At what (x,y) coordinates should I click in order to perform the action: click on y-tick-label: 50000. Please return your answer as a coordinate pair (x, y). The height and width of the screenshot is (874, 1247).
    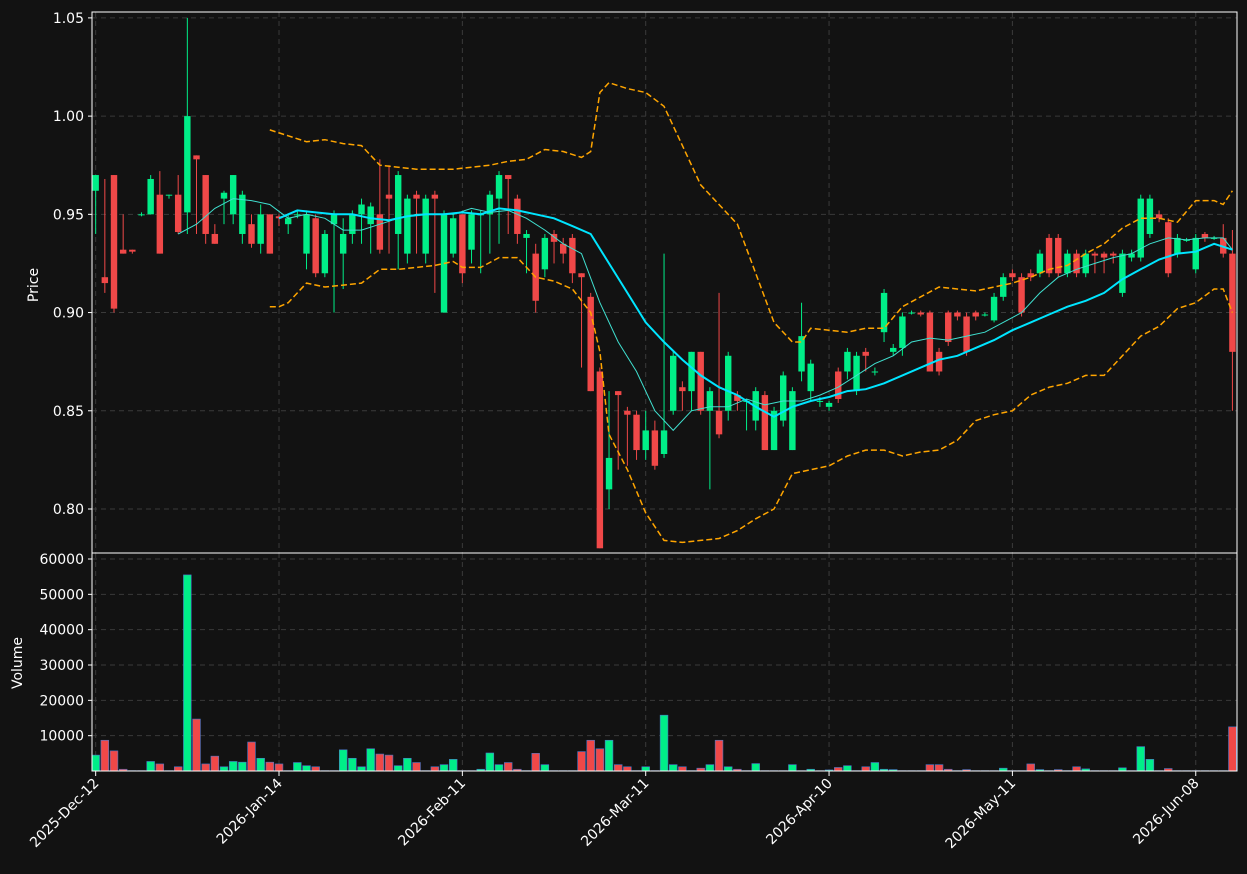
    Looking at the image, I should click on (61, 595).